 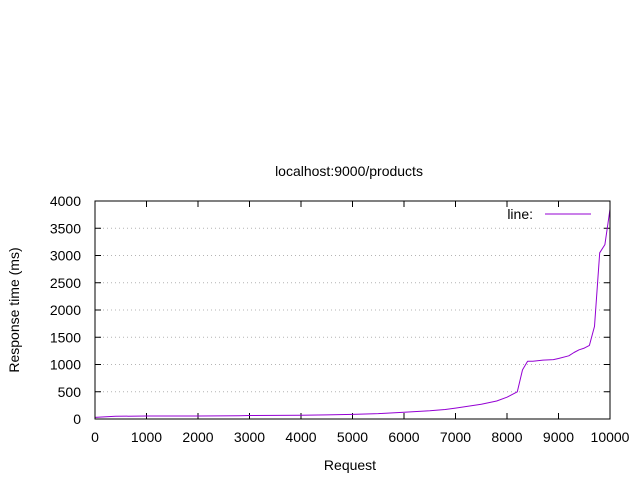 I want to click on y-tick-label: 3500, so click(x=65, y=228).